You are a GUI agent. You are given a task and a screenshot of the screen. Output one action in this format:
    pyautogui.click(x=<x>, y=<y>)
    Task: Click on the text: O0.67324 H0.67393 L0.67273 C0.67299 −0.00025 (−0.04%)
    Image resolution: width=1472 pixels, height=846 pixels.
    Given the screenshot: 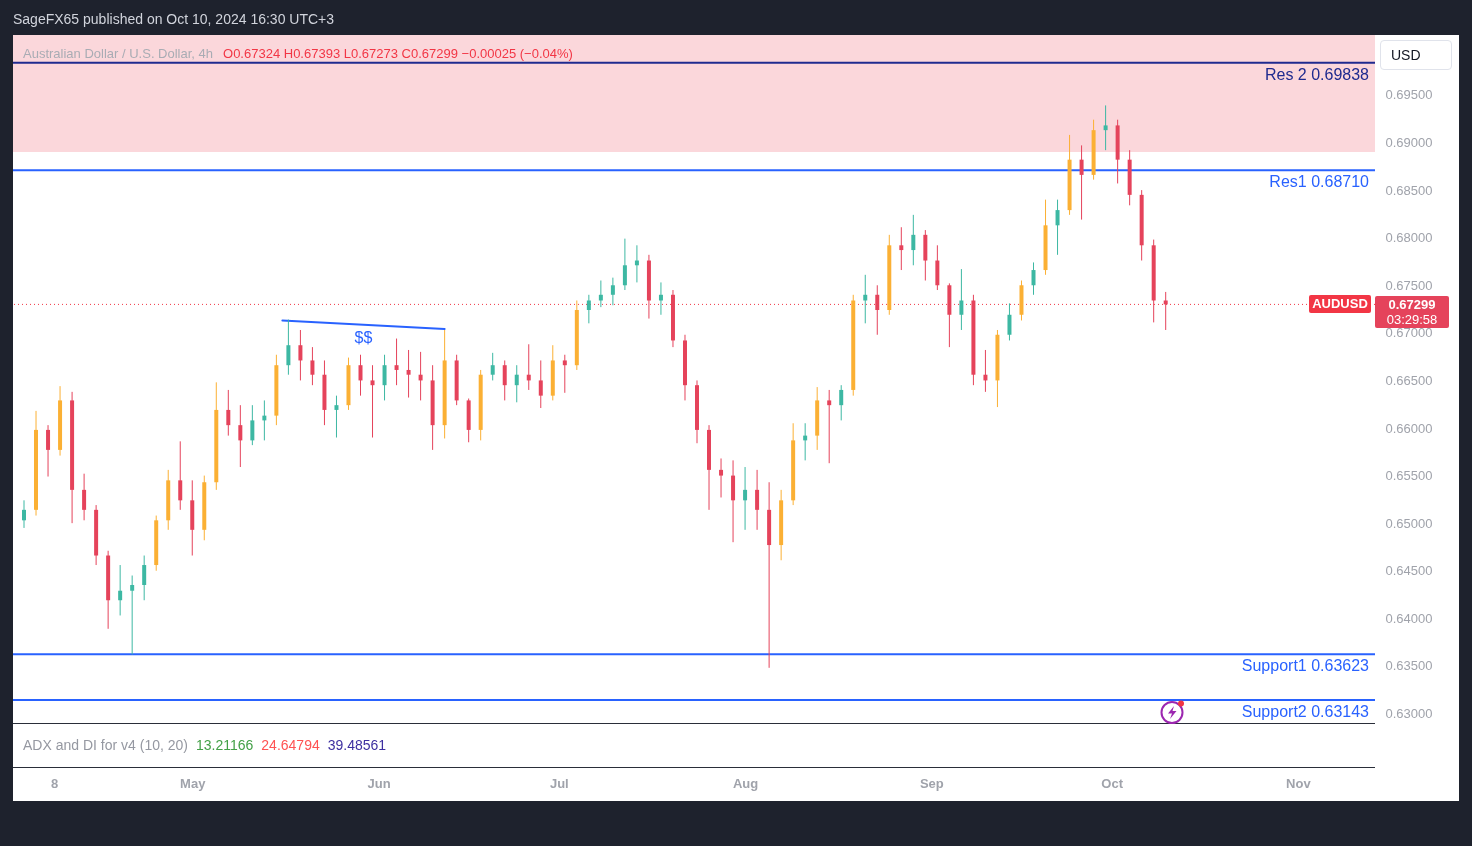 What is the action you would take?
    pyautogui.click(x=398, y=54)
    